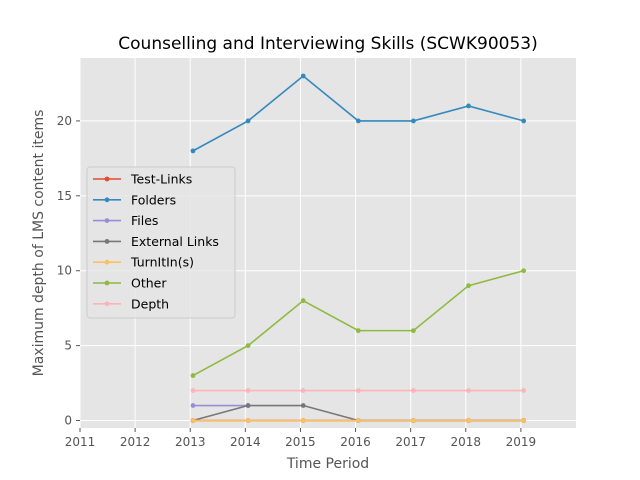 Image resolution: width=640 pixels, height=480 pixels. Describe the element at coordinates (64, 121) in the screenshot. I see `y-tick-label: 20` at that location.